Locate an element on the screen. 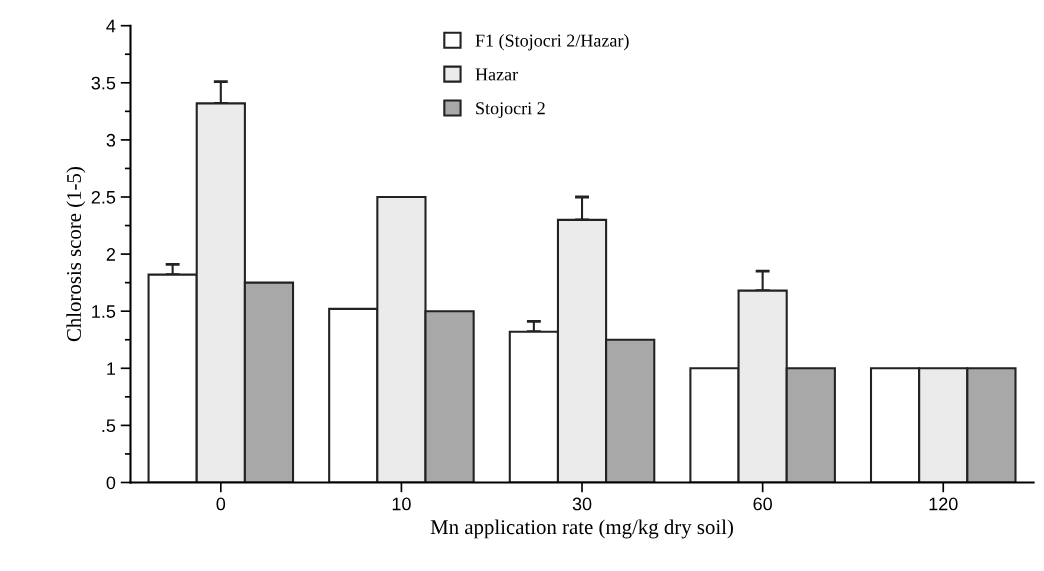  y-tick-label: 1 is located at coordinates (111, 368).